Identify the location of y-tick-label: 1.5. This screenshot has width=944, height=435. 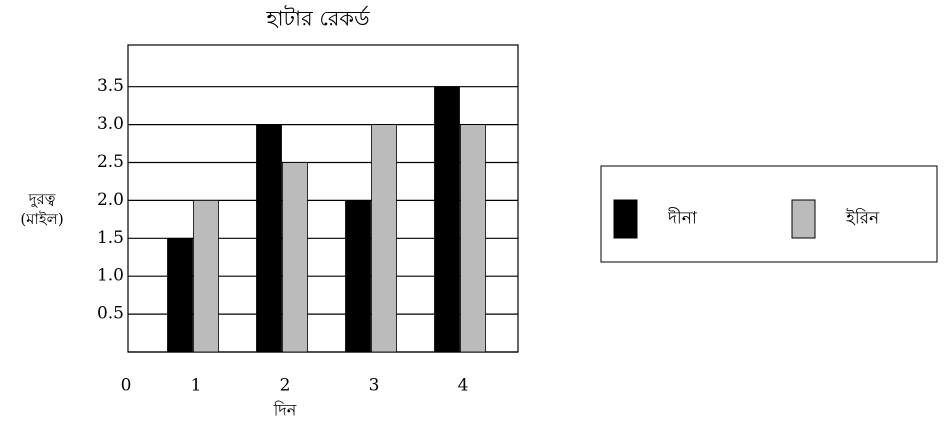
(110, 238).